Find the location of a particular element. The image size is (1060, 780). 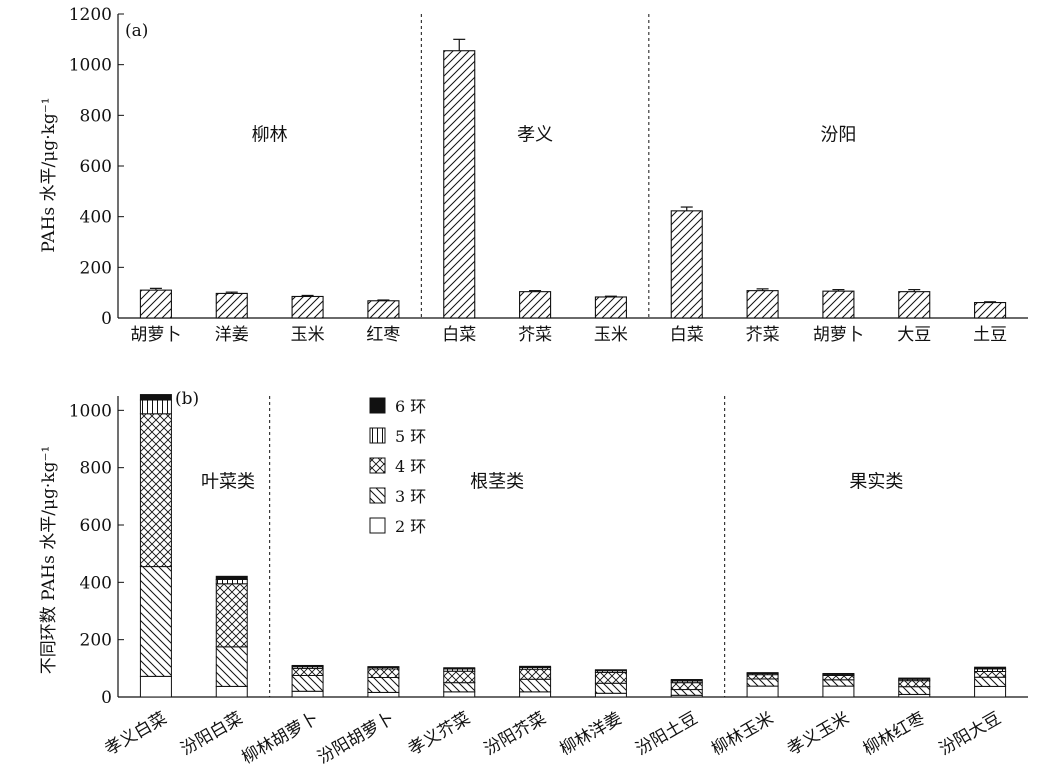

panel-b-category-label: 孝义白菜 is located at coordinates (136, 733).